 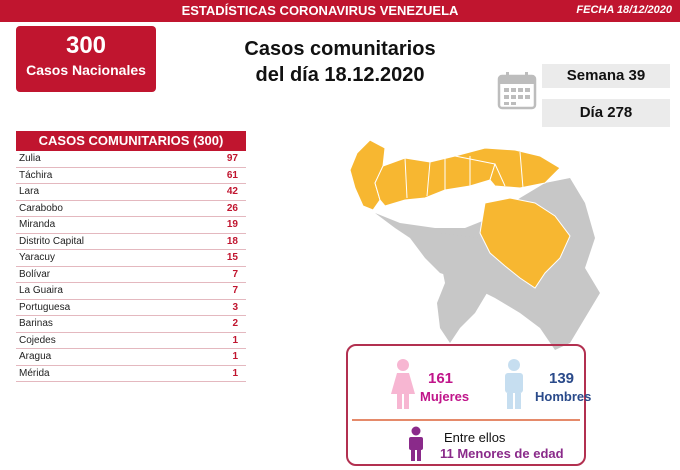 What do you see at coordinates (232, 241) in the screenshot?
I see `state-count: 18` at bounding box center [232, 241].